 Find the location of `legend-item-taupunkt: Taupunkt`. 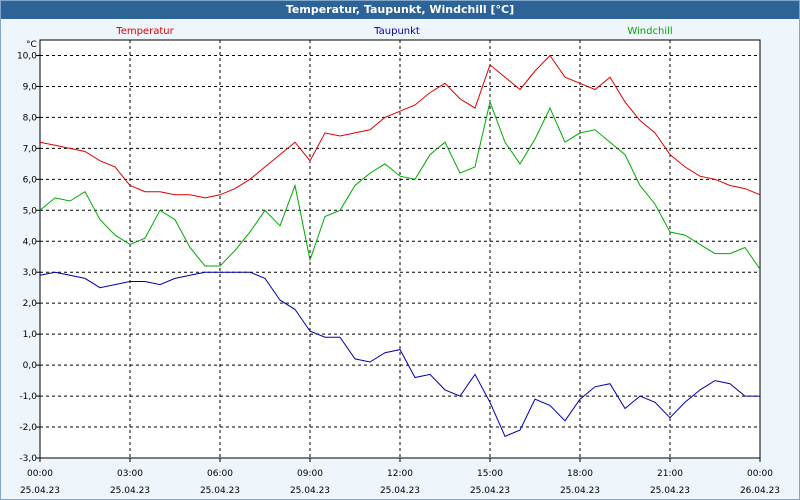

legend-item-taupunkt: Taupunkt is located at coordinates (396, 31).